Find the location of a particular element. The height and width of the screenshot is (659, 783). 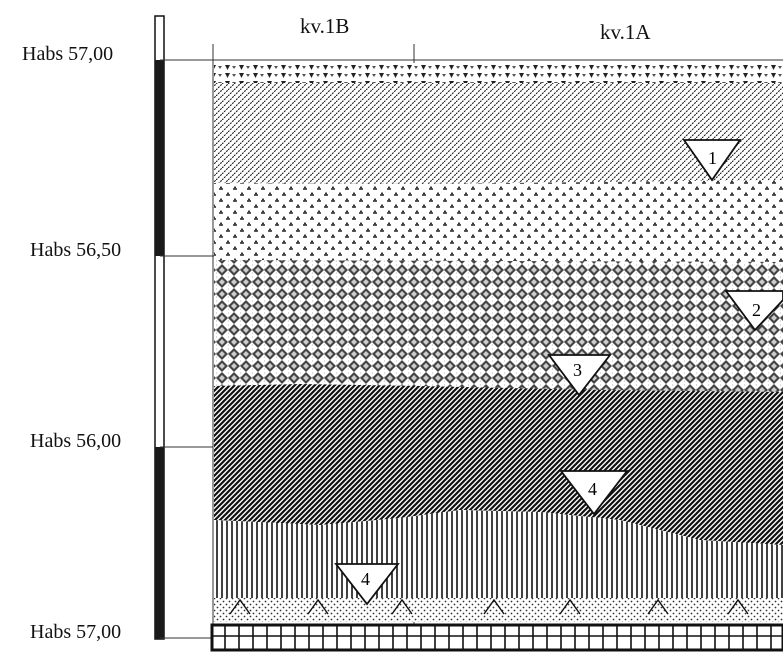

svg-text: 2 is located at coordinates (756, 310).